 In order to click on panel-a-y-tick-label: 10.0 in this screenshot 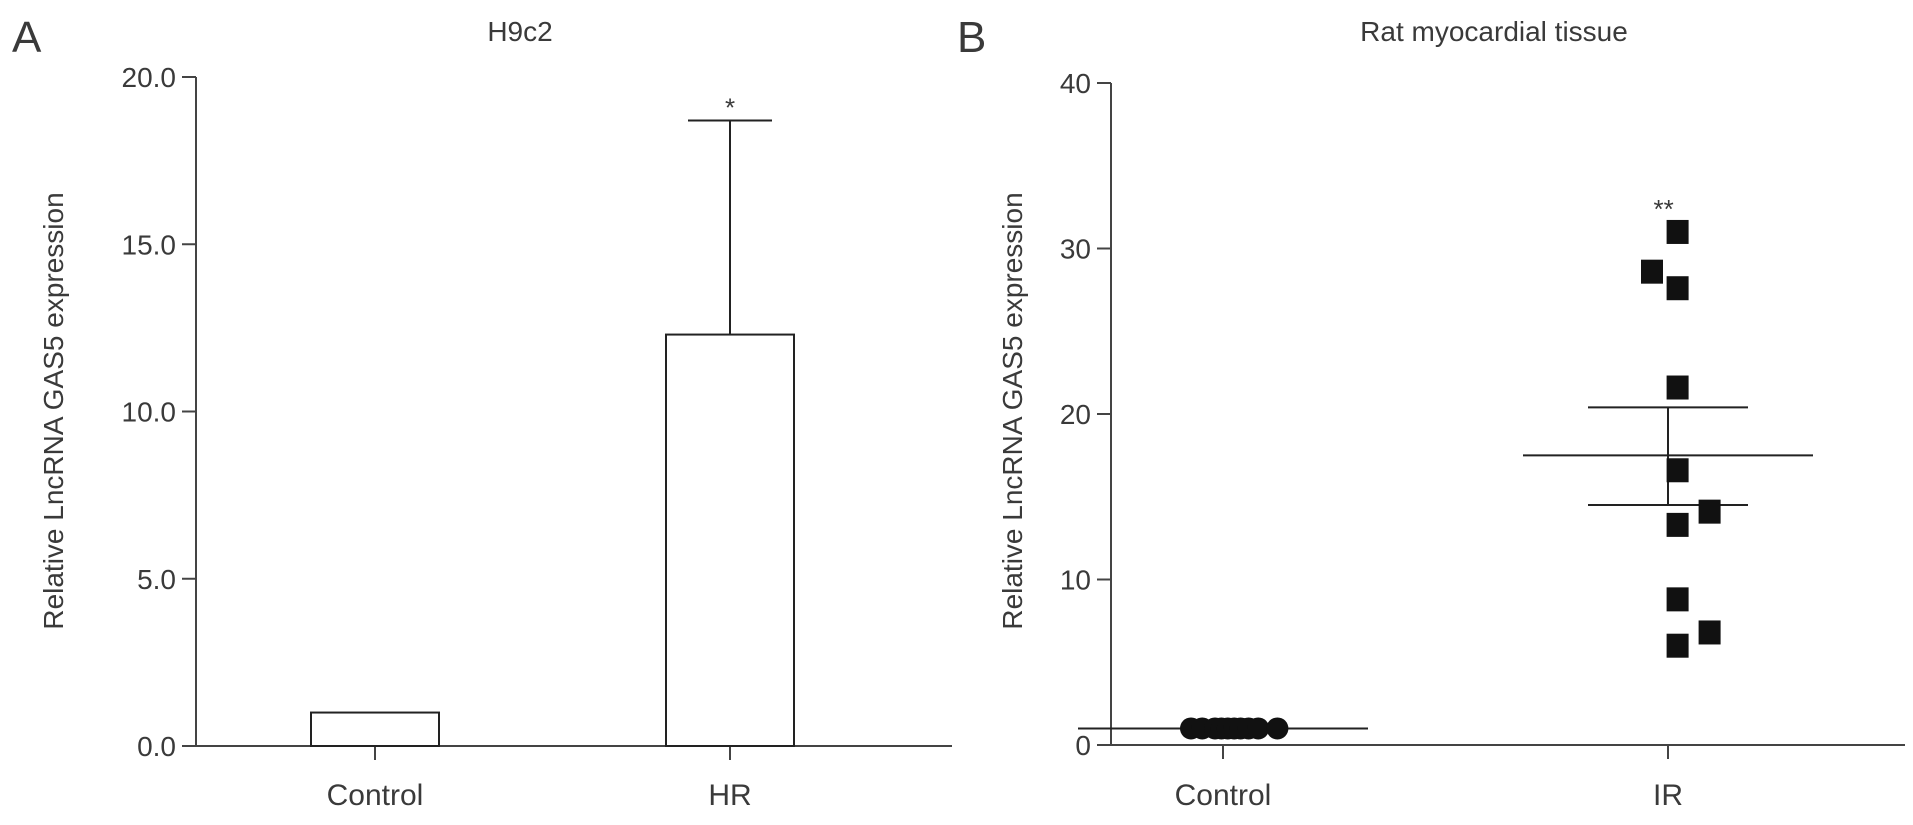, I will do `click(149, 412)`.